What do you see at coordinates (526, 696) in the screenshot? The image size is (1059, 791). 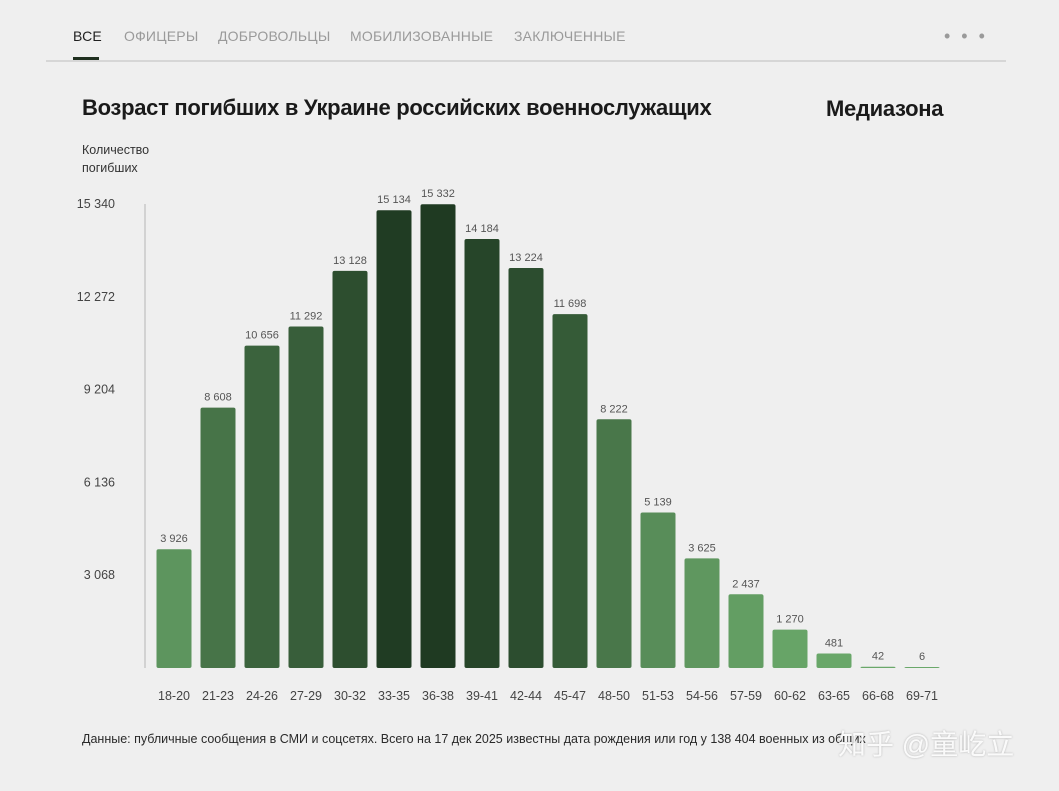 I see `x-tick-label: 42-44` at bounding box center [526, 696].